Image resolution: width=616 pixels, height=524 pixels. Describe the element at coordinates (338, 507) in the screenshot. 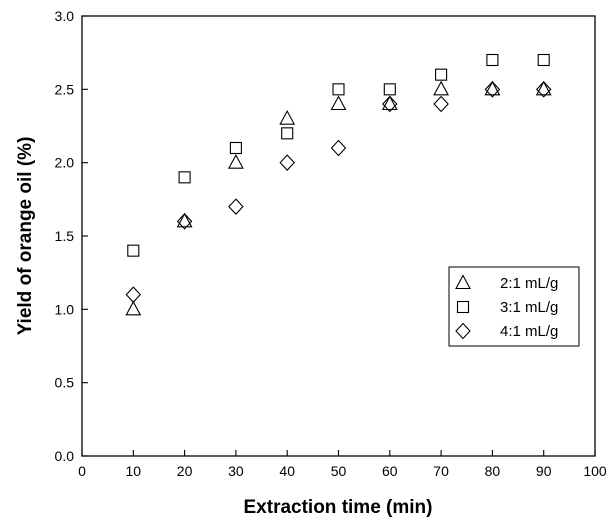

I see `x-axis-title: Extraction time (min)` at that location.